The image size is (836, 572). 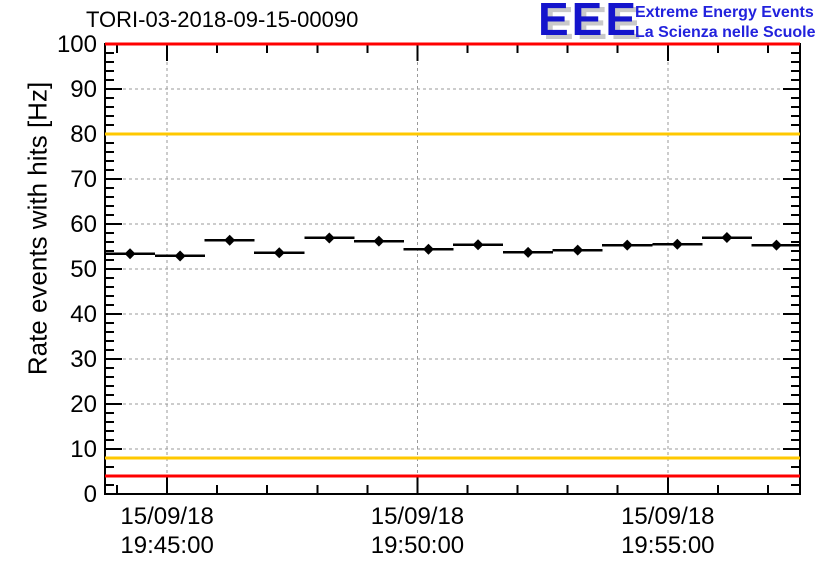 I want to click on eee-logo-letters: EEE, so click(x=589, y=22).